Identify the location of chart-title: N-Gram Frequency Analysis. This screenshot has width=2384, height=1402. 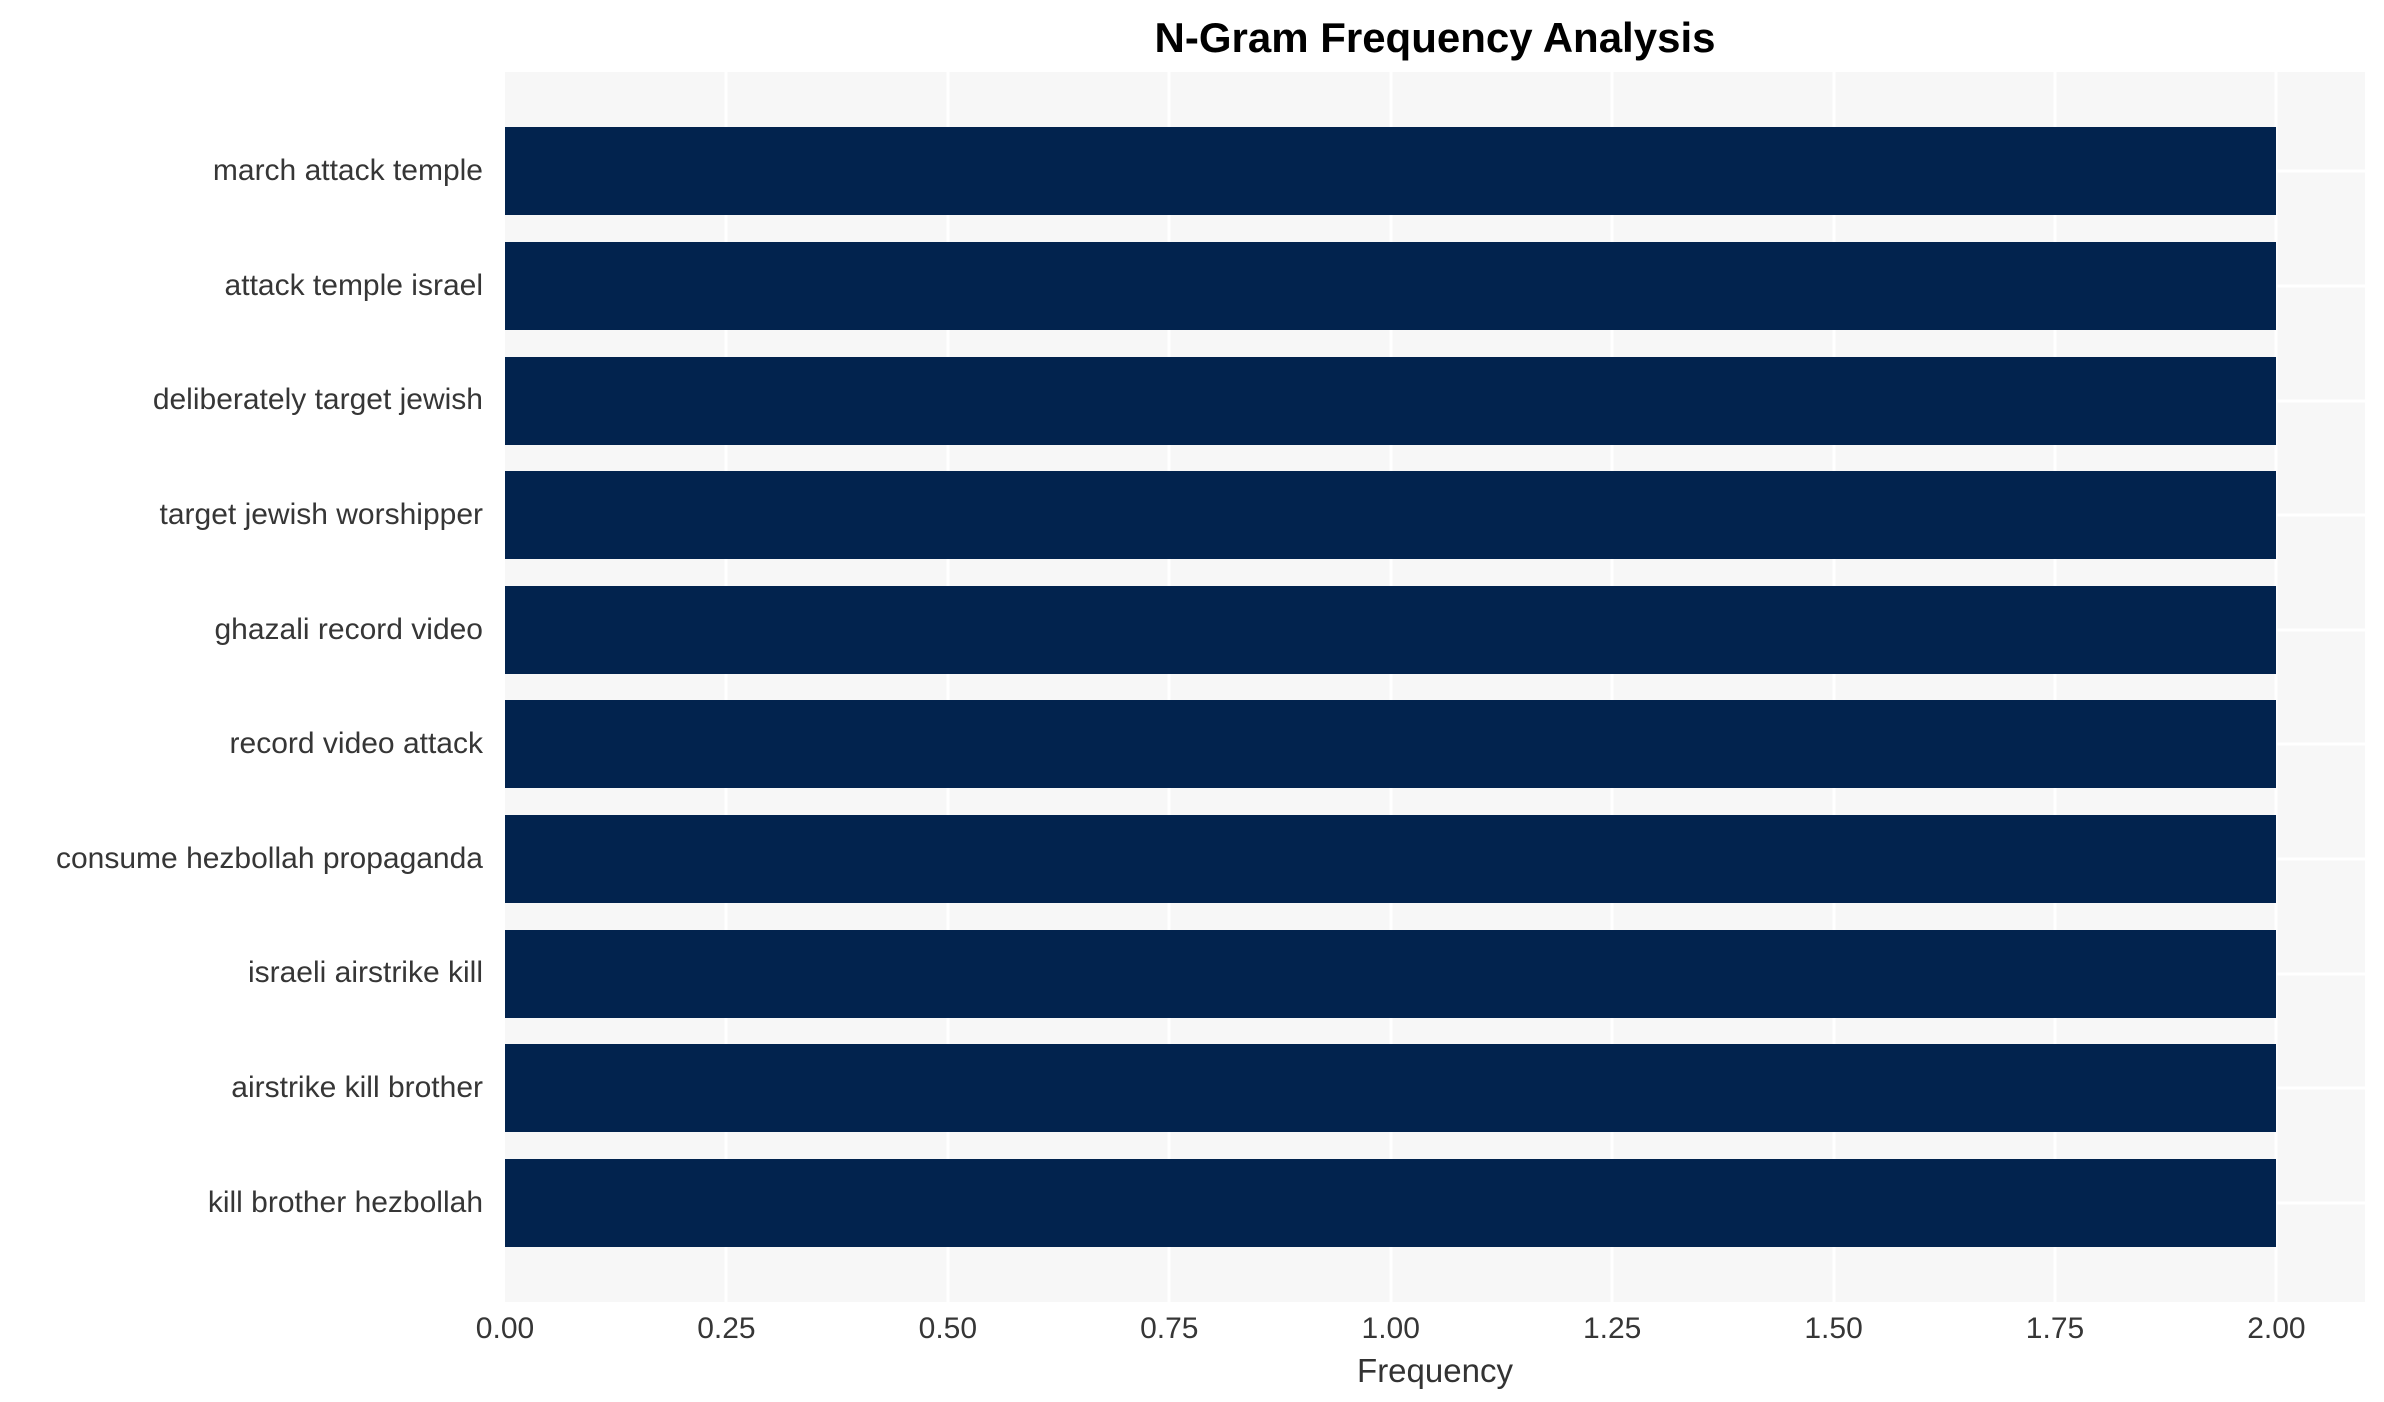
(1435, 37).